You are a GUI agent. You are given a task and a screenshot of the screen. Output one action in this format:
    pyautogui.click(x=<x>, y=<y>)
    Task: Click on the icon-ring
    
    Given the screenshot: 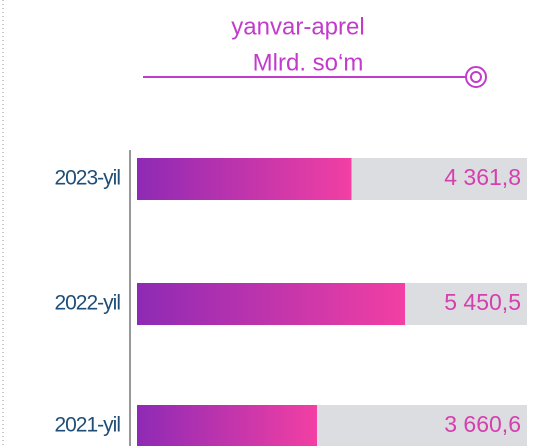 What is the action you would take?
    pyautogui.click(x=476, y=77)
    